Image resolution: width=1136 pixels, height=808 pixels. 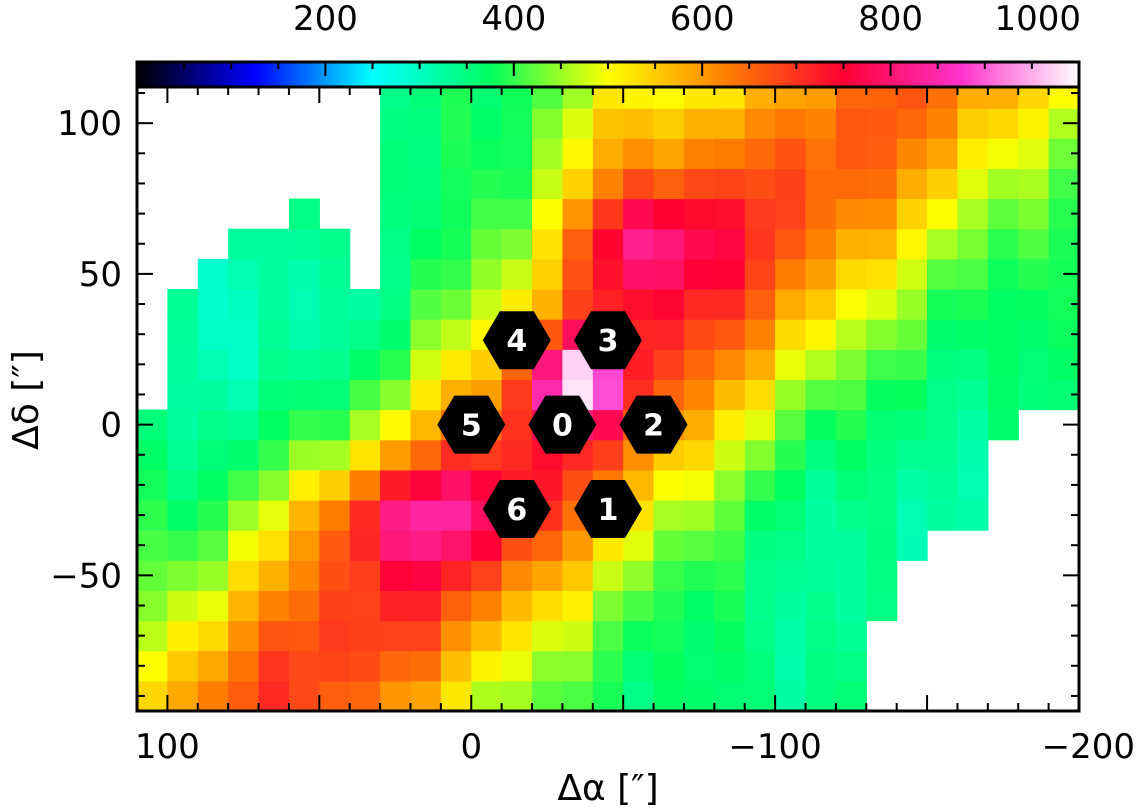 I want to click on colorbar-tick-label: 400, so click(x=513, y=19).